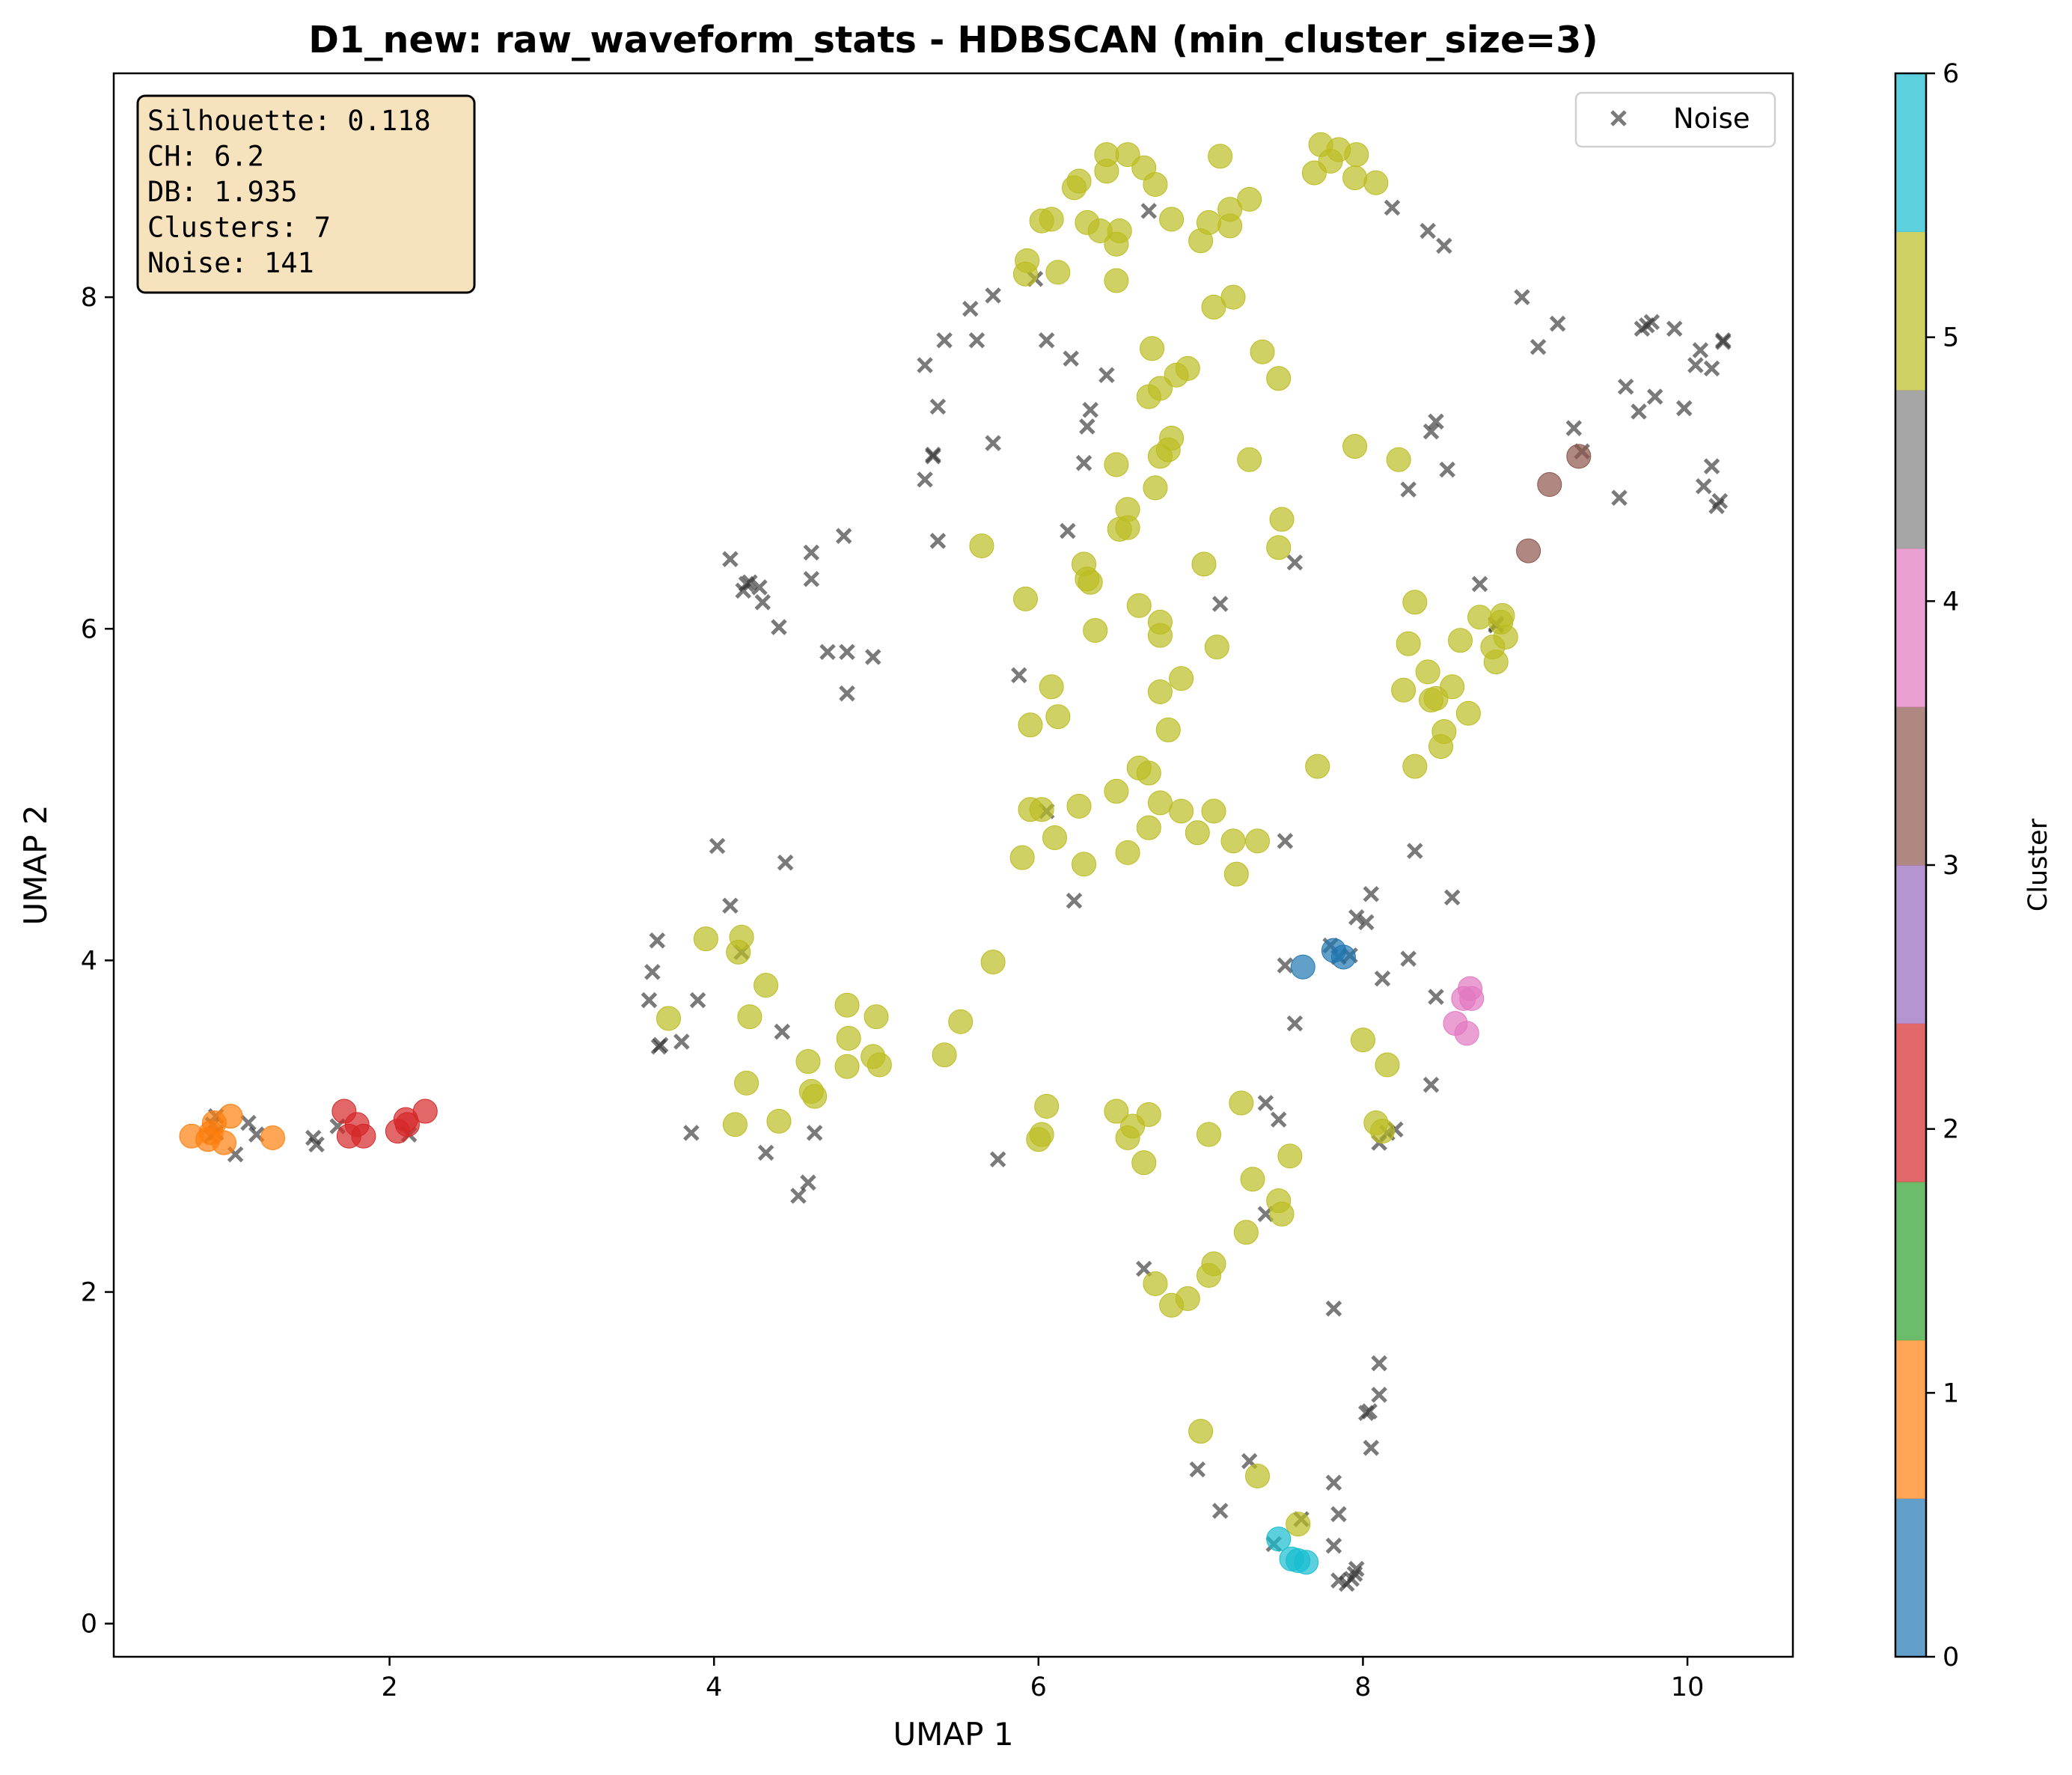 This screenshot has height=1775, width=2072. Describe the element at coordinates (1951, 602) in the screenshot. I see `colorbar-tick-label: 4` at that location.